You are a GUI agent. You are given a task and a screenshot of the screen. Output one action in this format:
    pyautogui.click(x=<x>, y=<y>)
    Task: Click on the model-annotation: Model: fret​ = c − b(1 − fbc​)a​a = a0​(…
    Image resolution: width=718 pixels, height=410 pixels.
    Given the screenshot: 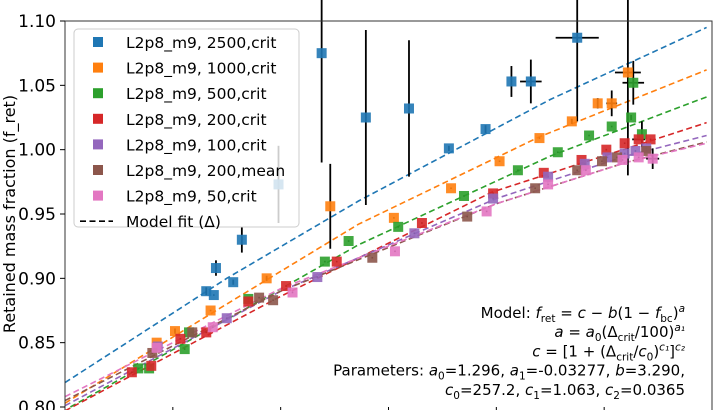 What is the action you would take?
    pyautogui.click(x=509, y=352)
    